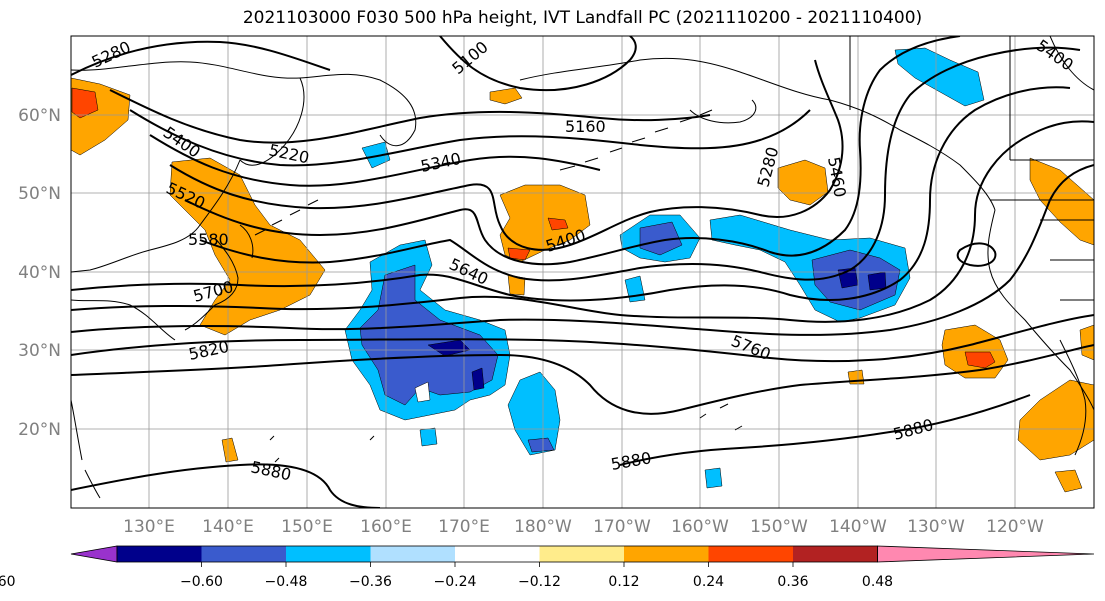 This screenshot has width=1105, height=601. Describe the element at coordinates (622, 527) in the screenshot. I see `lon-label: 170°W` at that location.